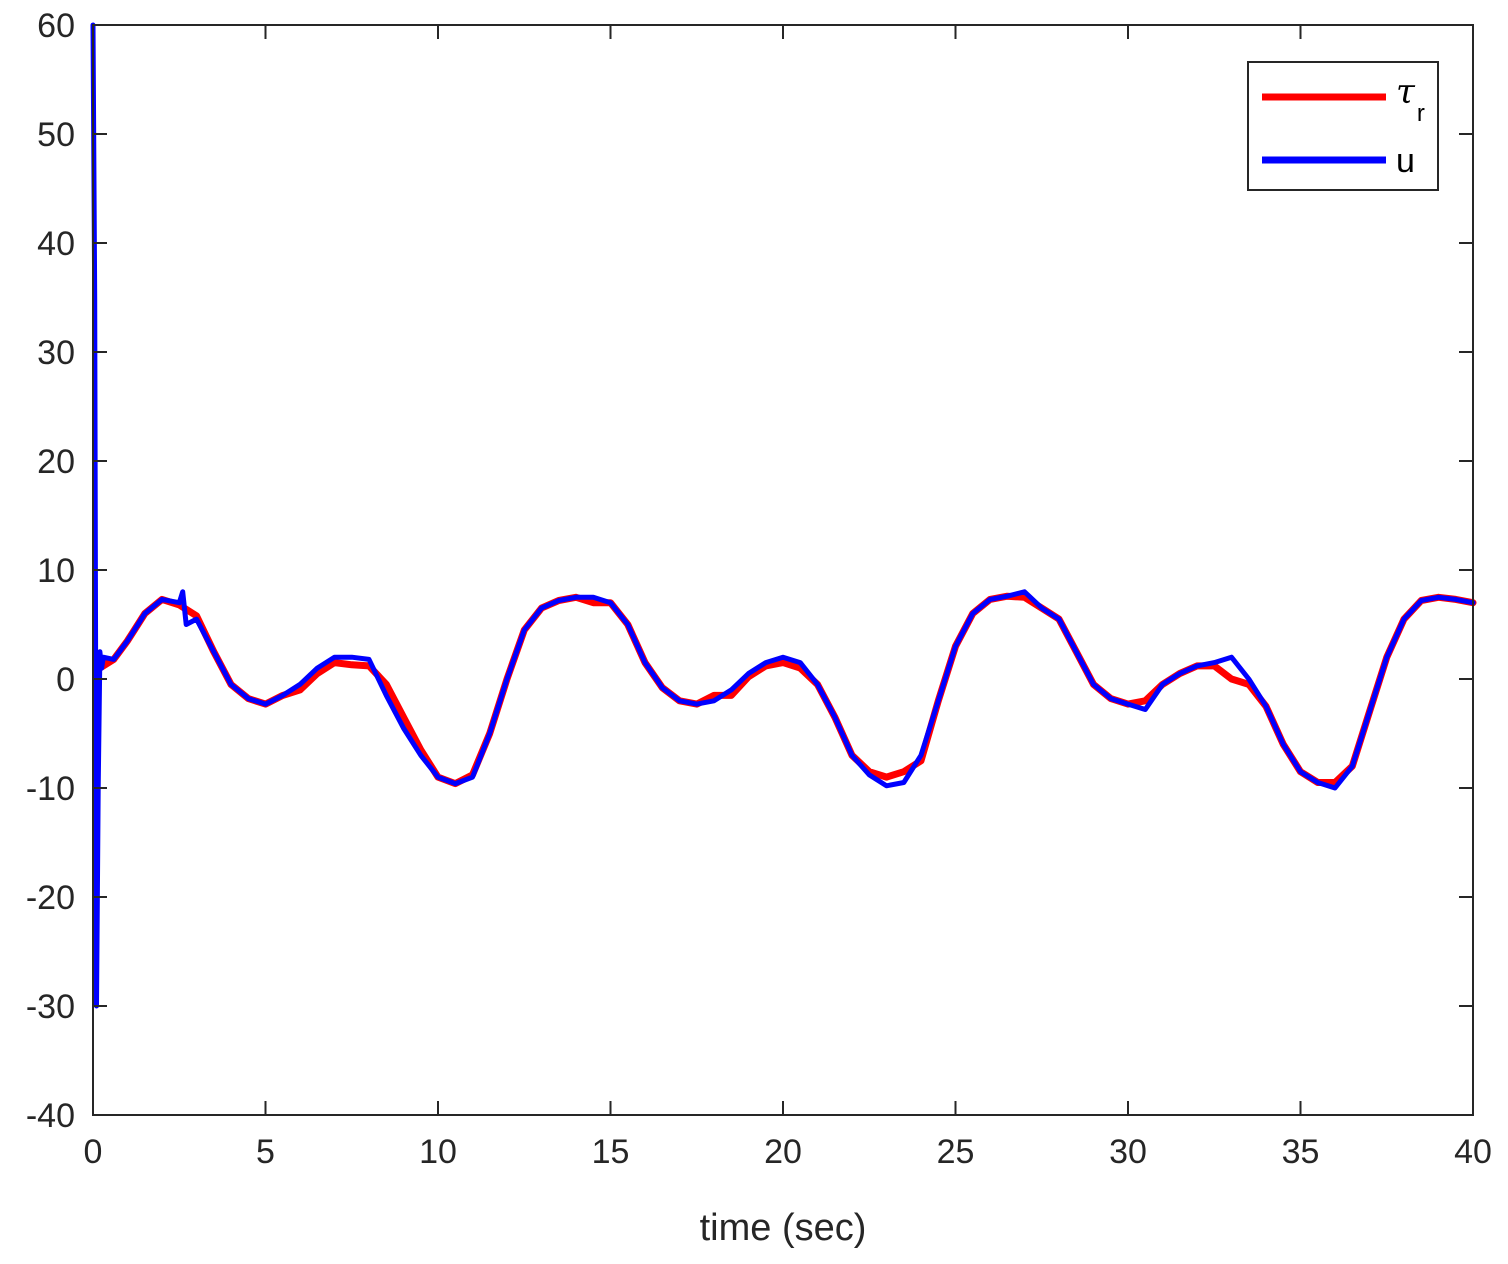 The image size is (1508, 1264). I want to click on legend-box, so click(1343, 126).